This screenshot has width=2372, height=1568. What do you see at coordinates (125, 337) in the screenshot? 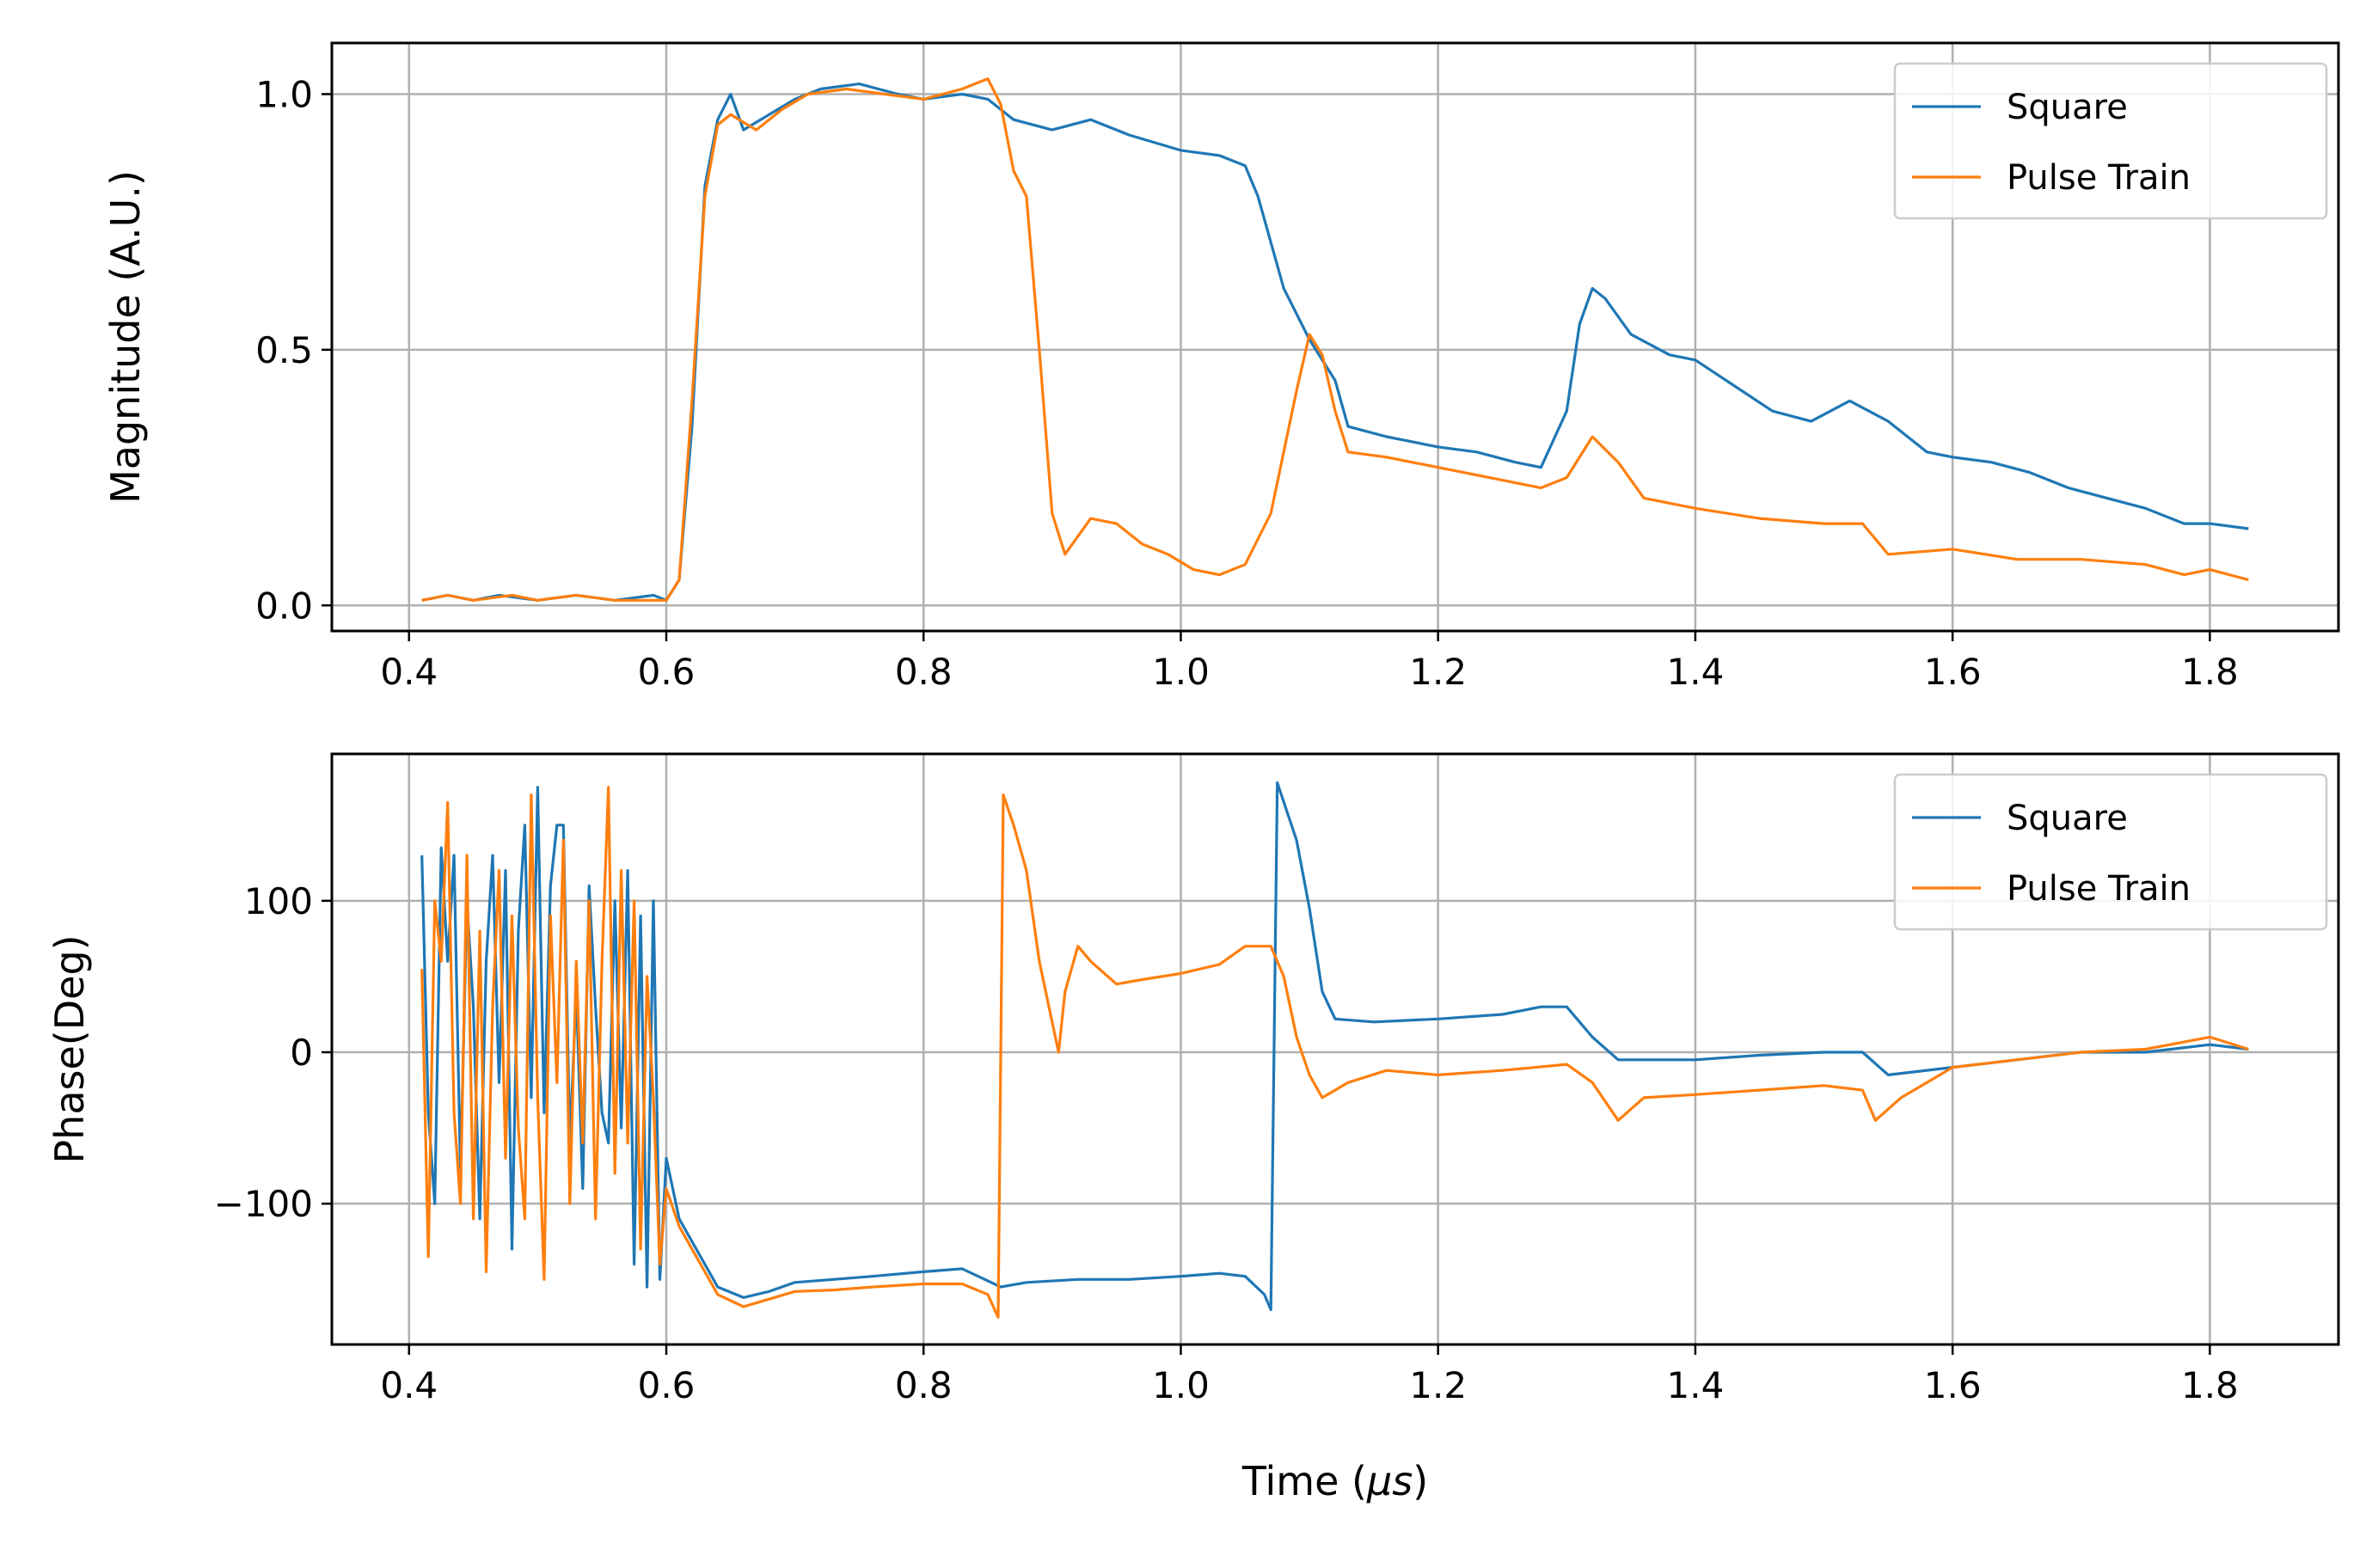
I see `y-axis-label: Magnitude (A.U.)` at bounding box center [125, 337].